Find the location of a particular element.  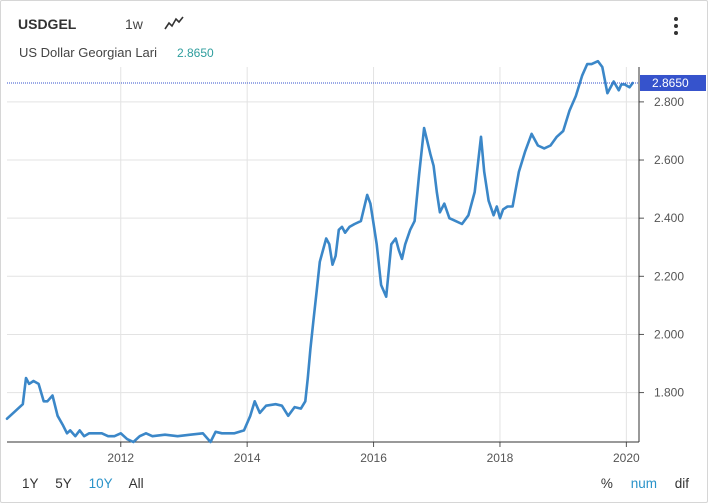

more-menu-icon is located at coordinates (676, 27).